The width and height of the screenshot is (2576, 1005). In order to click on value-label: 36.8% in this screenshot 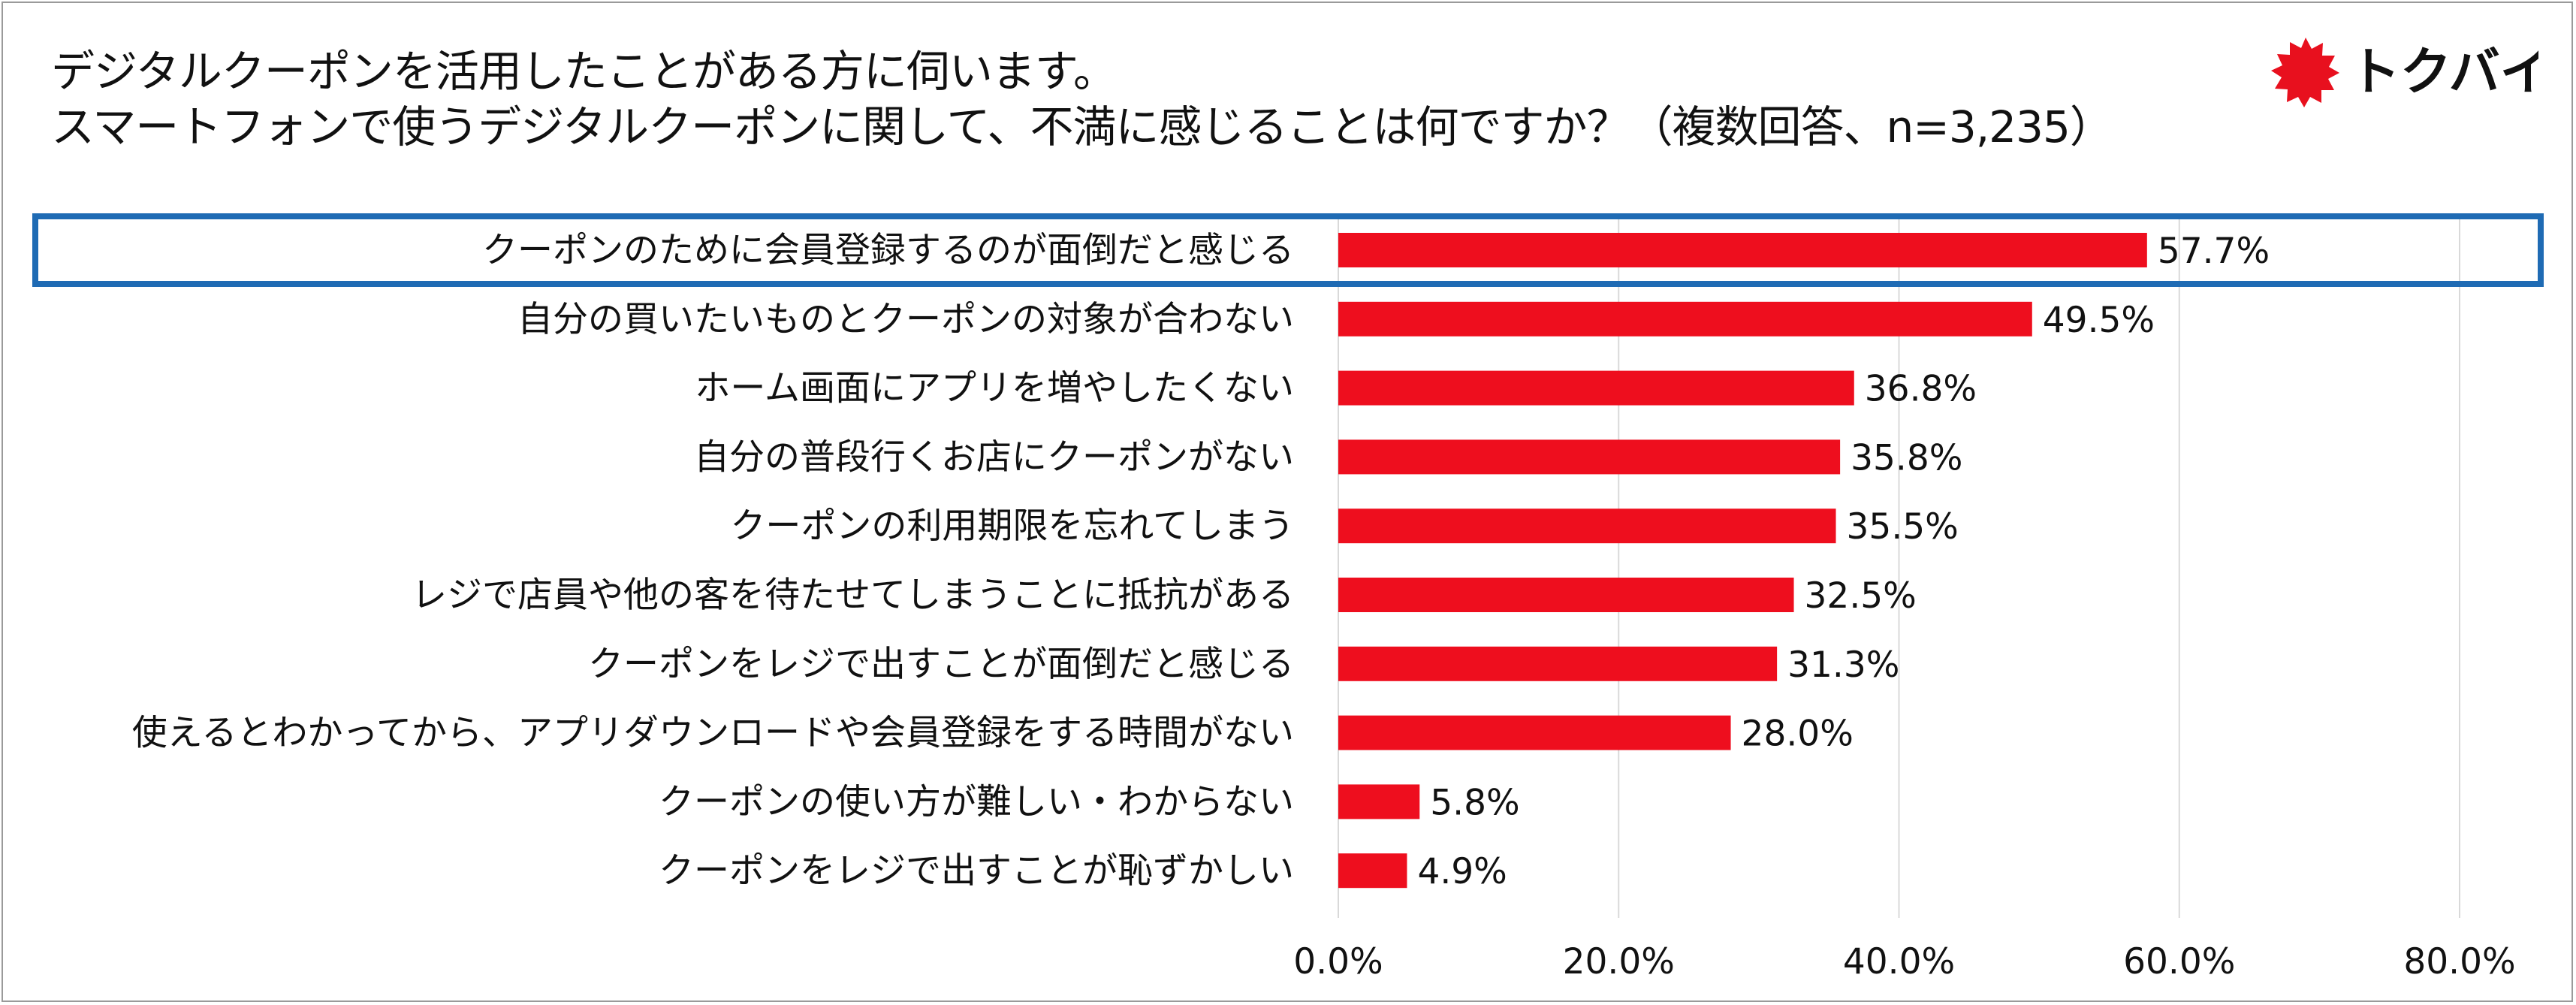, I will do `click(1921, 389)`.